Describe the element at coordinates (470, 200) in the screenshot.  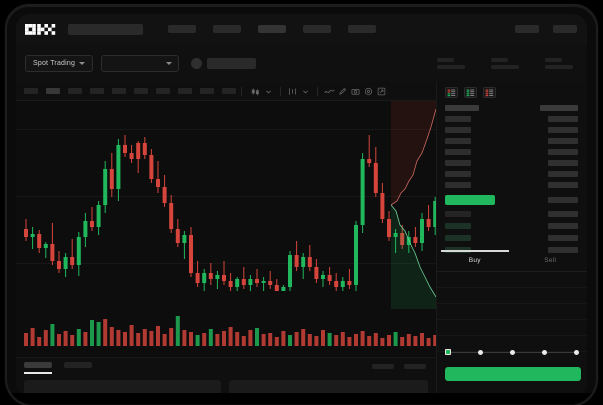
I see `orderbook-spread-highlight` at that location.